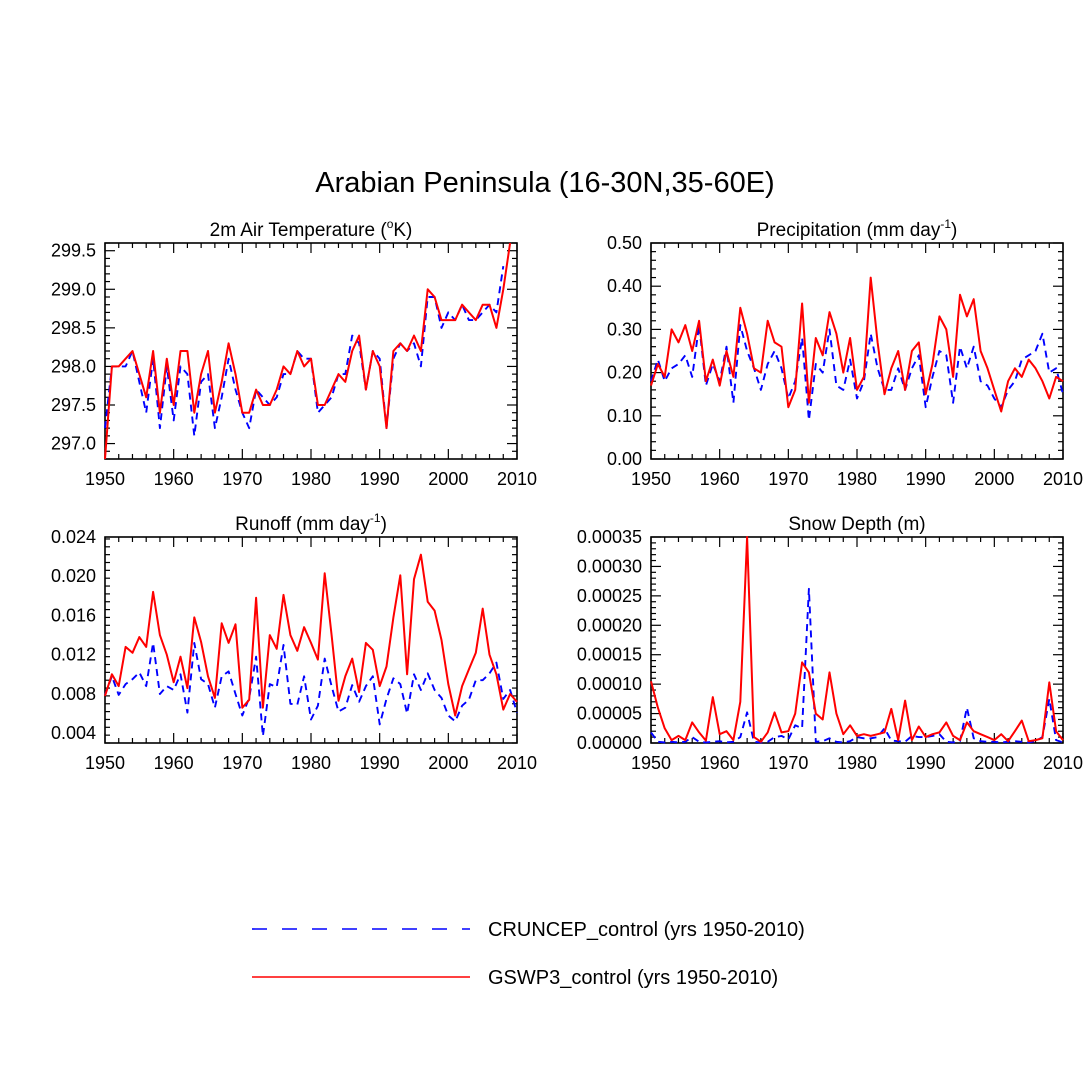  Describe the element at coordinates (609, 566) in the screenshot. I see `snow-depth-ytick-label: 0.00030` at that location.